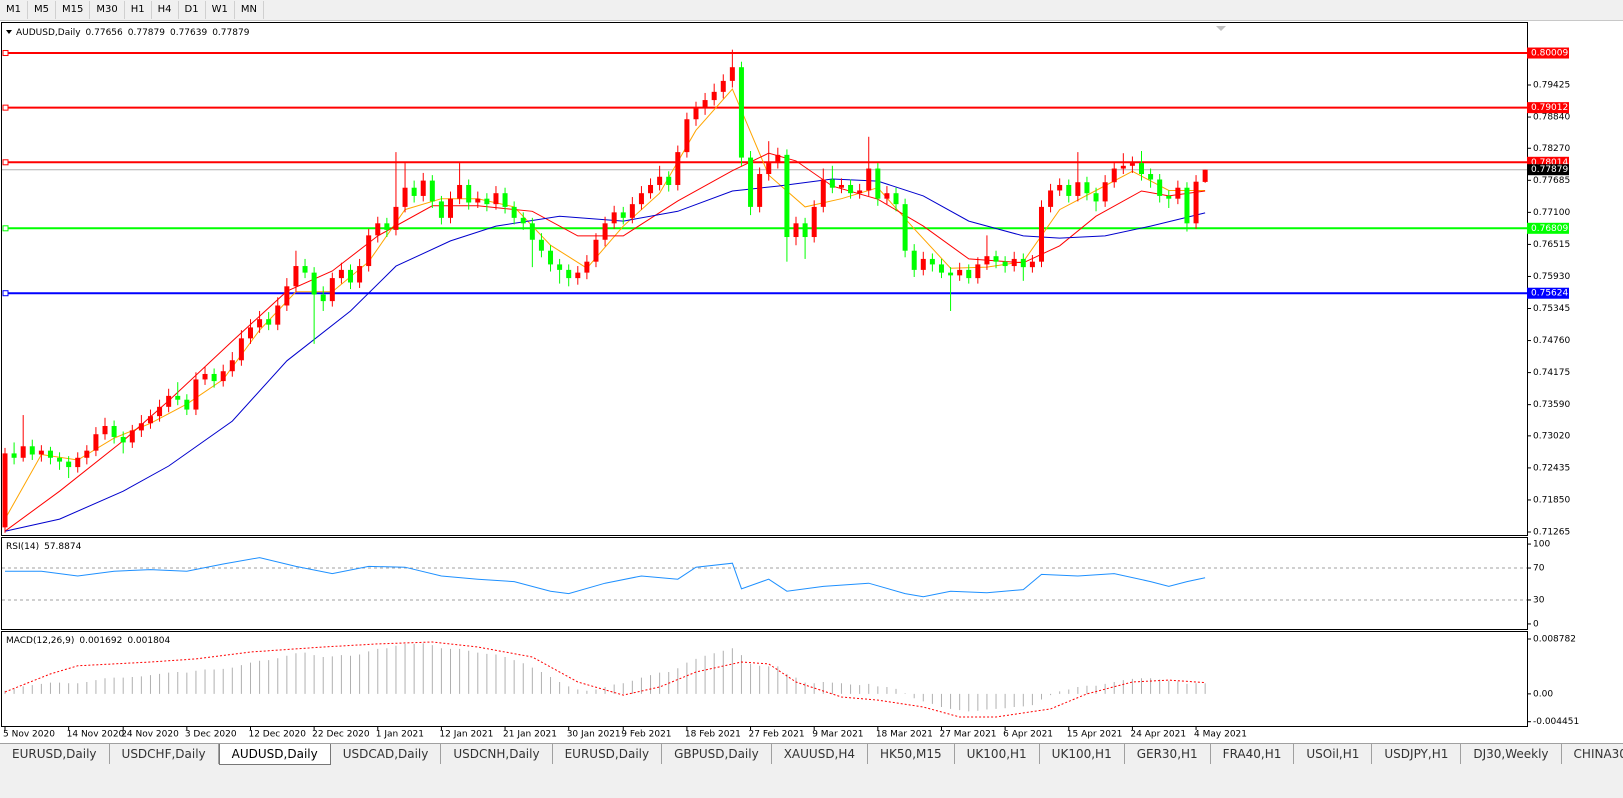 The width and height of the screenshot is (1623, 798). What do you see at coordinates (911, 754) in the screenshot?
I see `chart-tab: HK50,M15` at bounding box center [911, 754].